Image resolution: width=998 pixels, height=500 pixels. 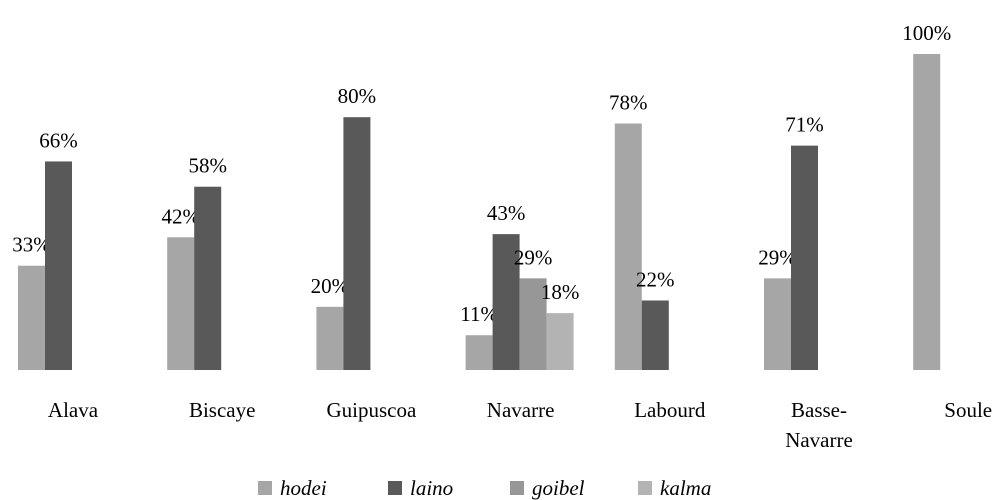 I want to click on data-label: 43%, so click(x=506, y=213).